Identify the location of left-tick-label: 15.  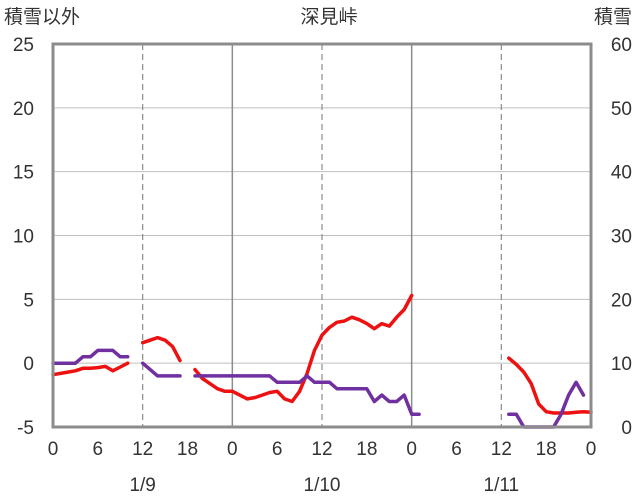
(23, 173).